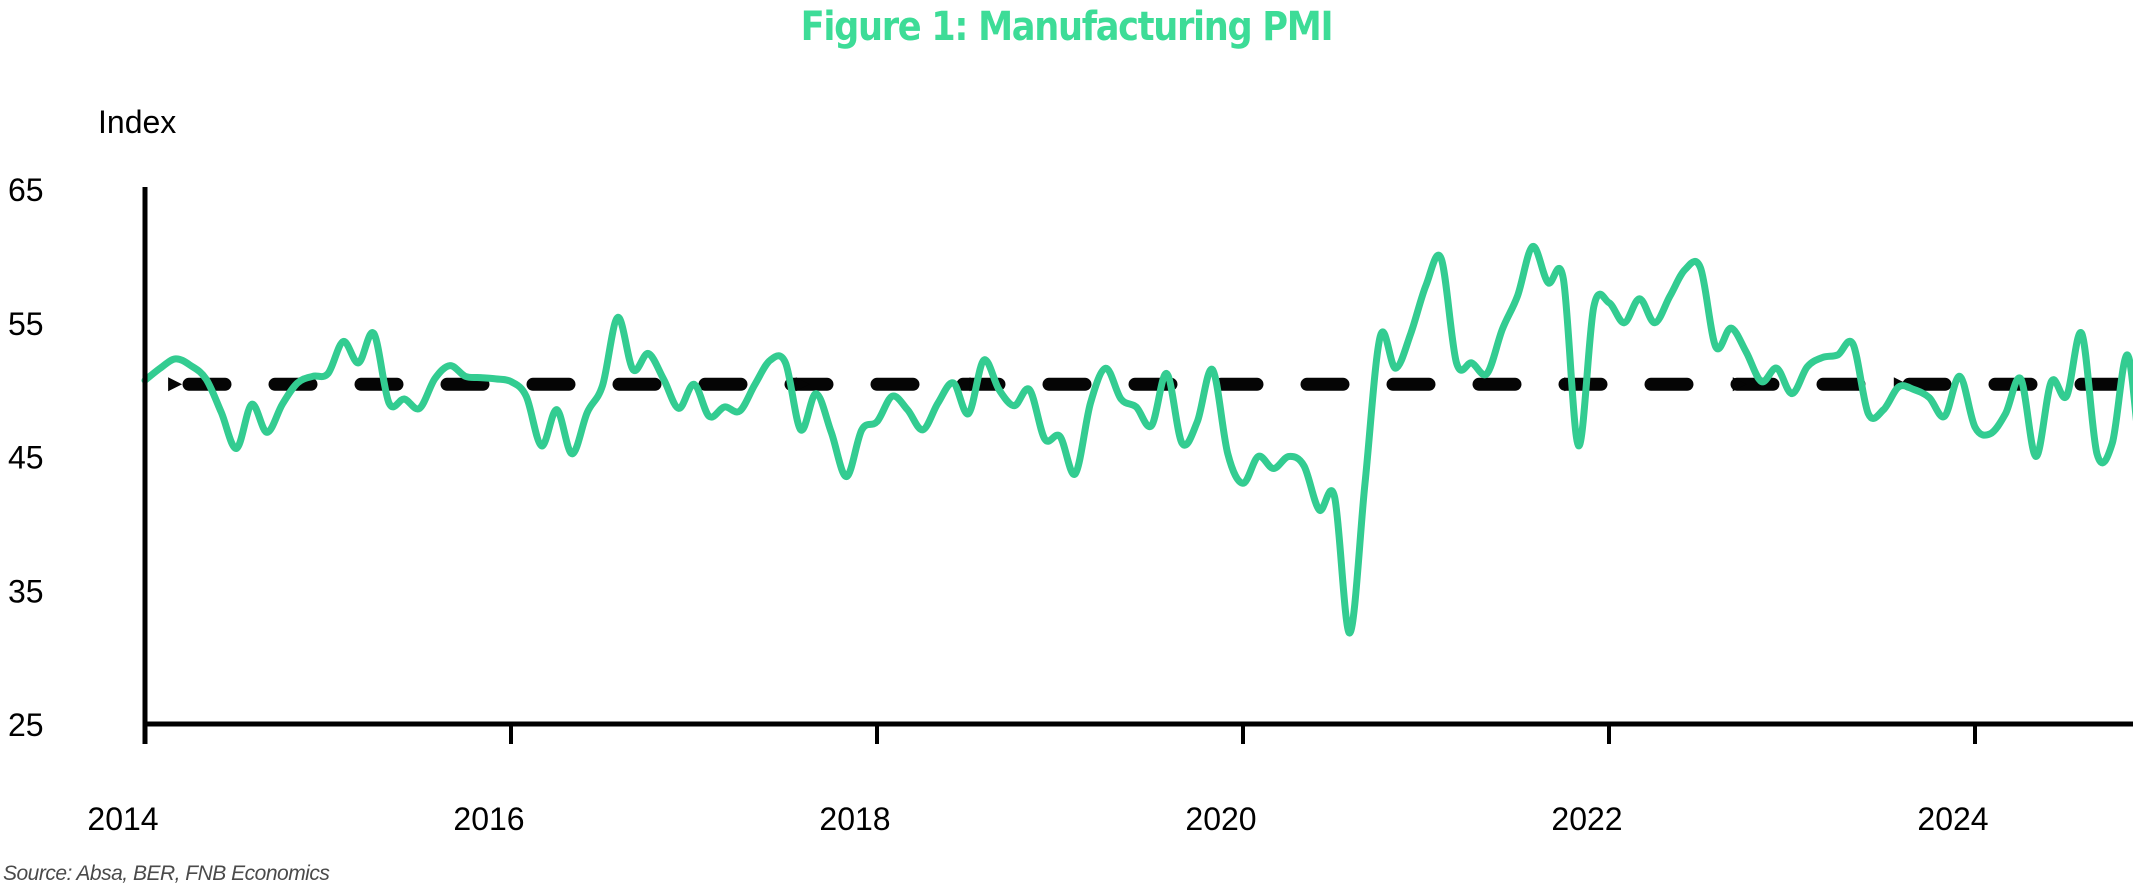 This screenshot has height=893, width=2133. I want to click on x-tick-label: 2024, so click(1952, 819).